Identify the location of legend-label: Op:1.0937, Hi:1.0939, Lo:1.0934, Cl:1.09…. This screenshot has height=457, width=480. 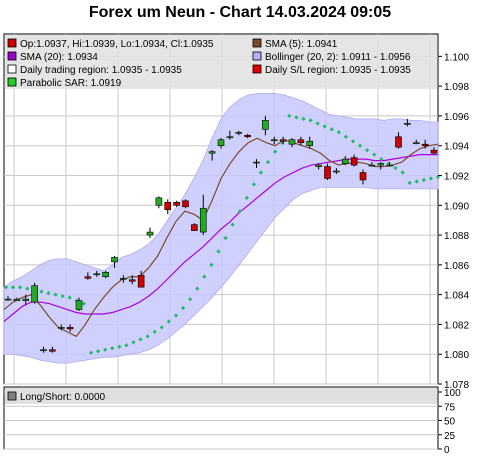
(117, 44).